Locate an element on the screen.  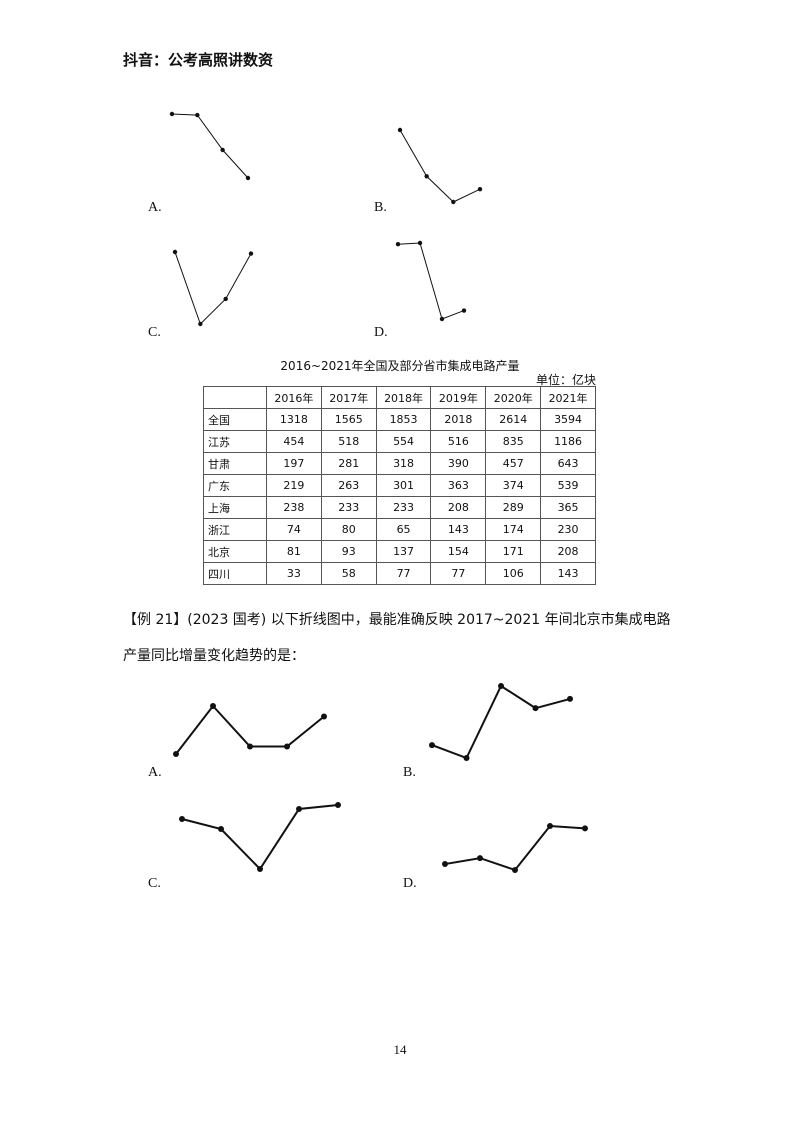
table-row-label: 全国 is located at coordinates (235, 419).